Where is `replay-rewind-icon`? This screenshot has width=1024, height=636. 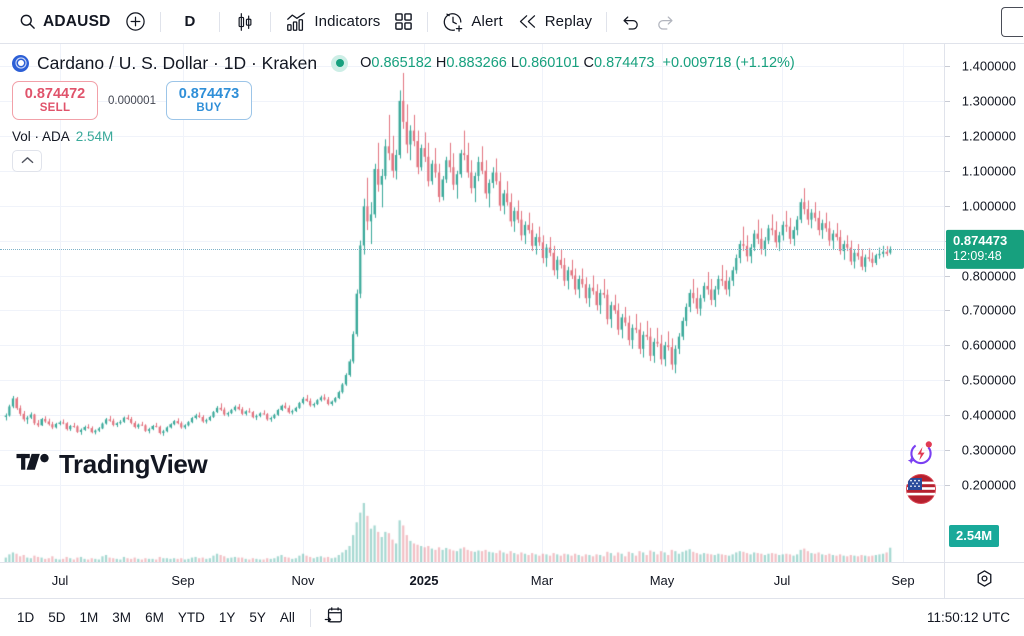
replay-rewind-icon is located at coordinates (527, 21).